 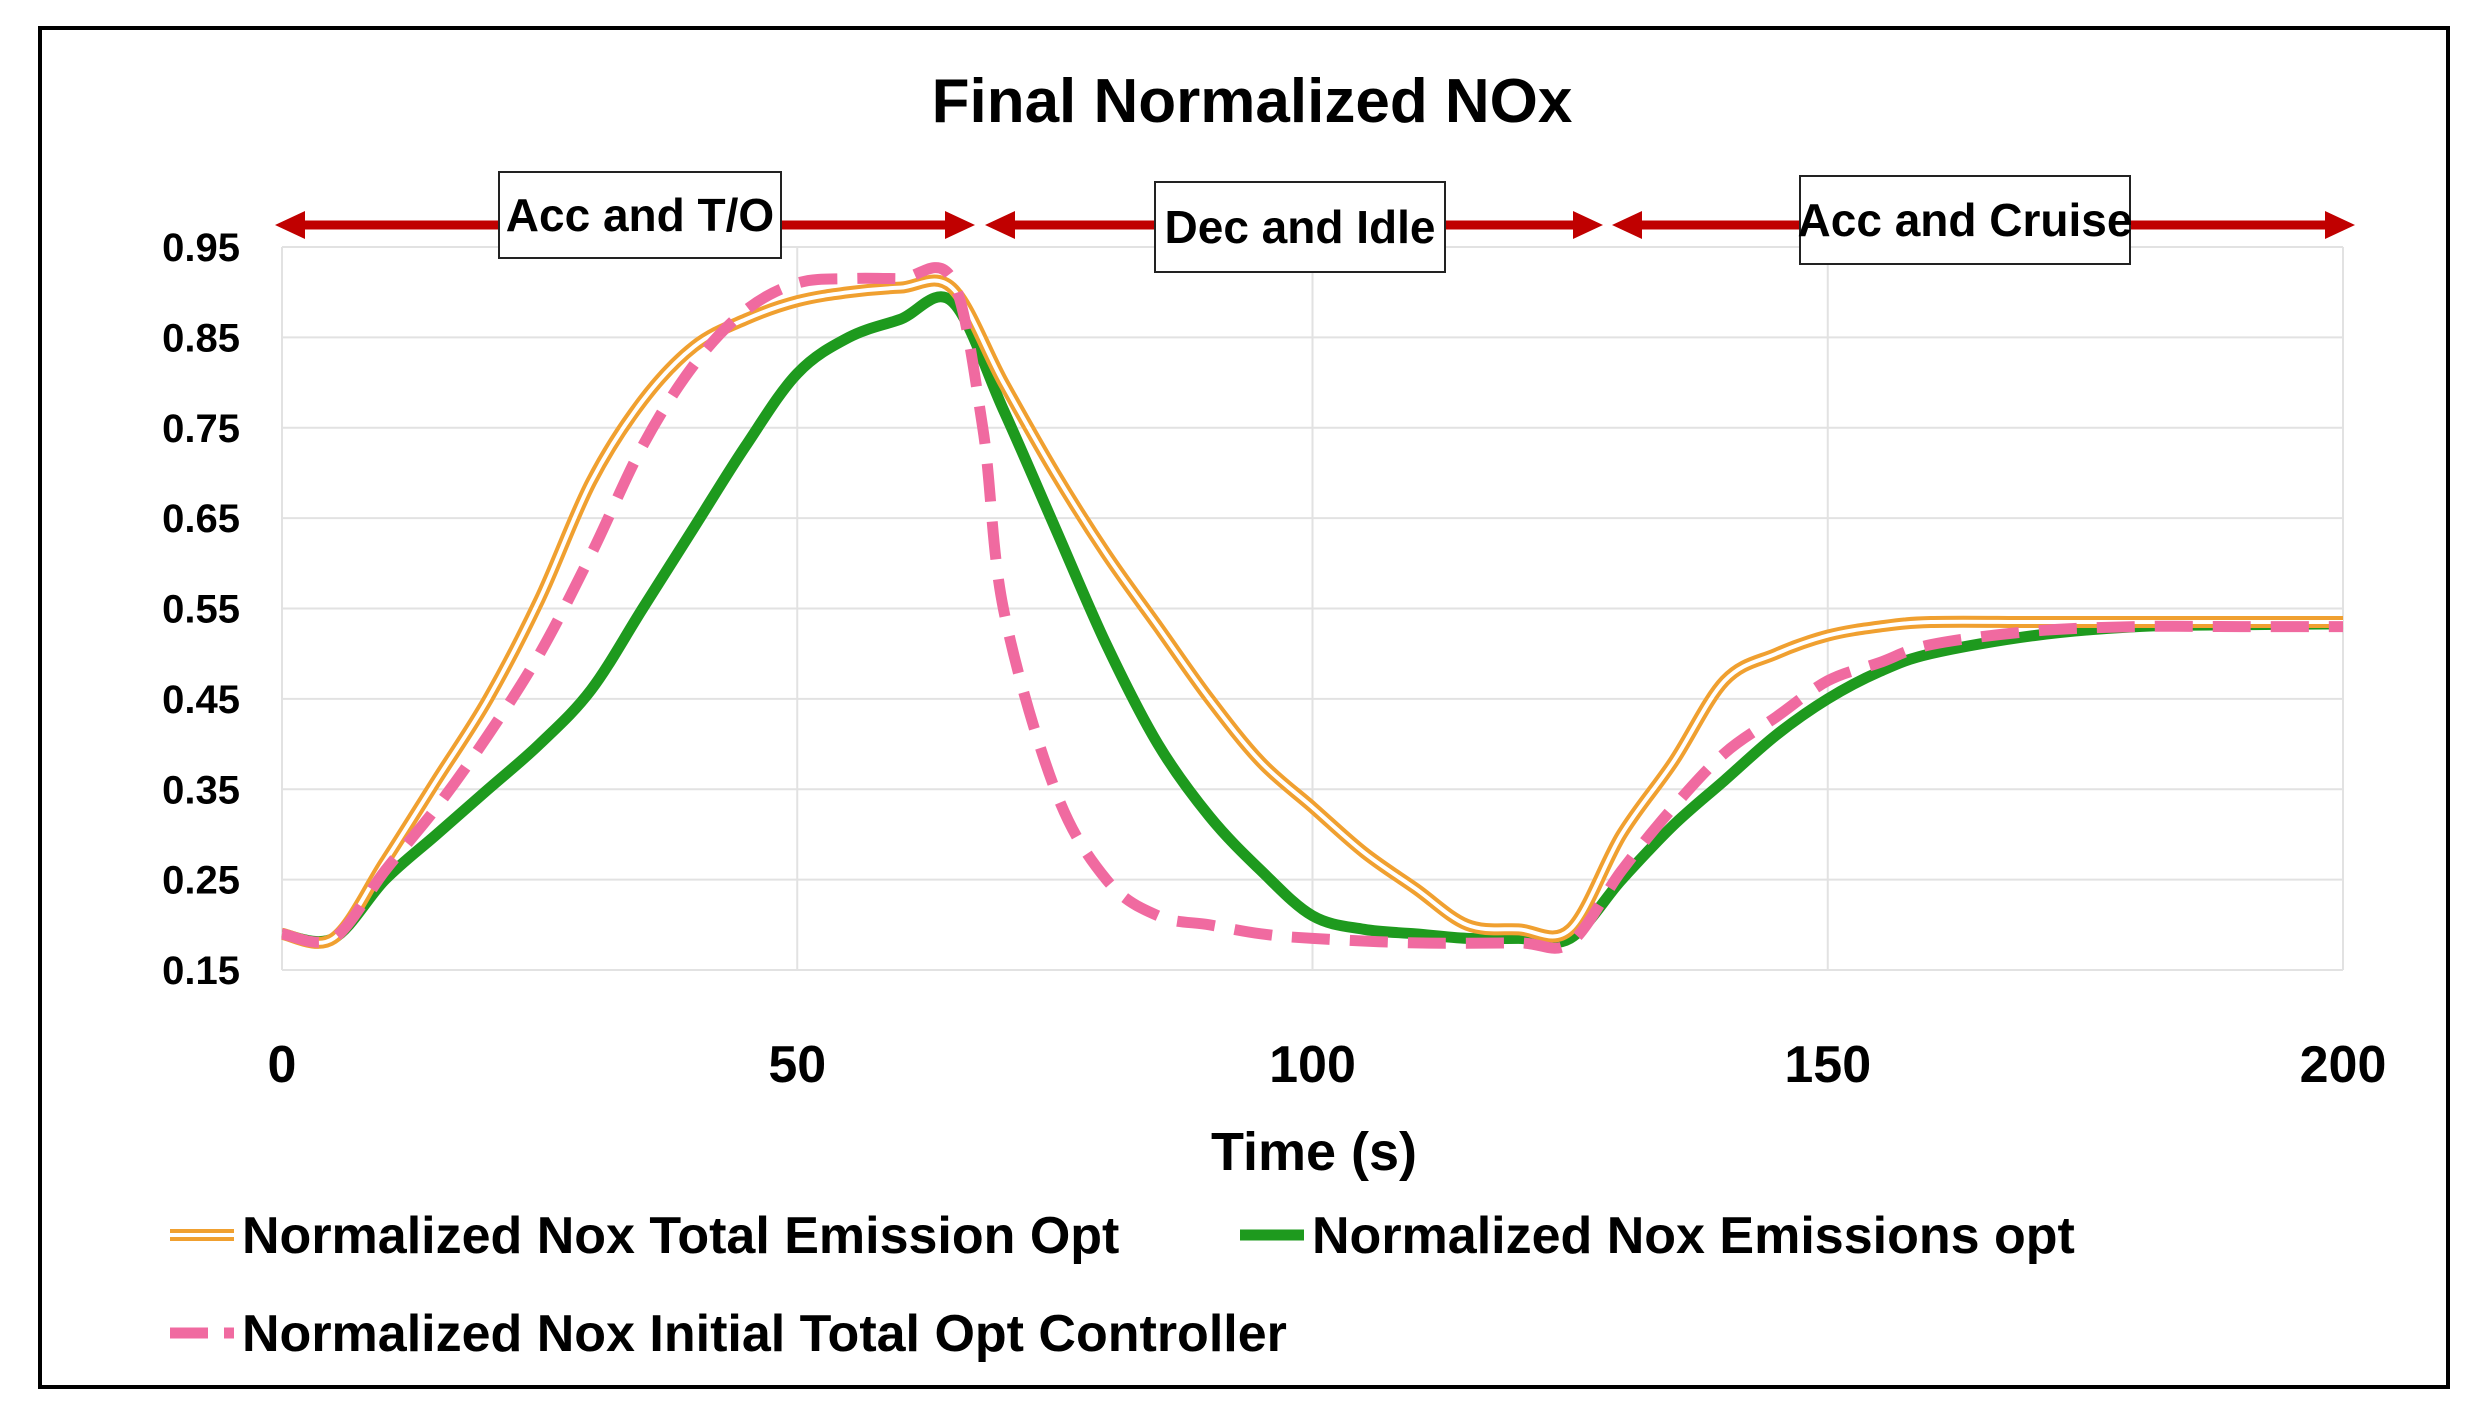 I want to click on legend-item: Normalized Nox Emissions opt, so click(x=1657, y=1236).